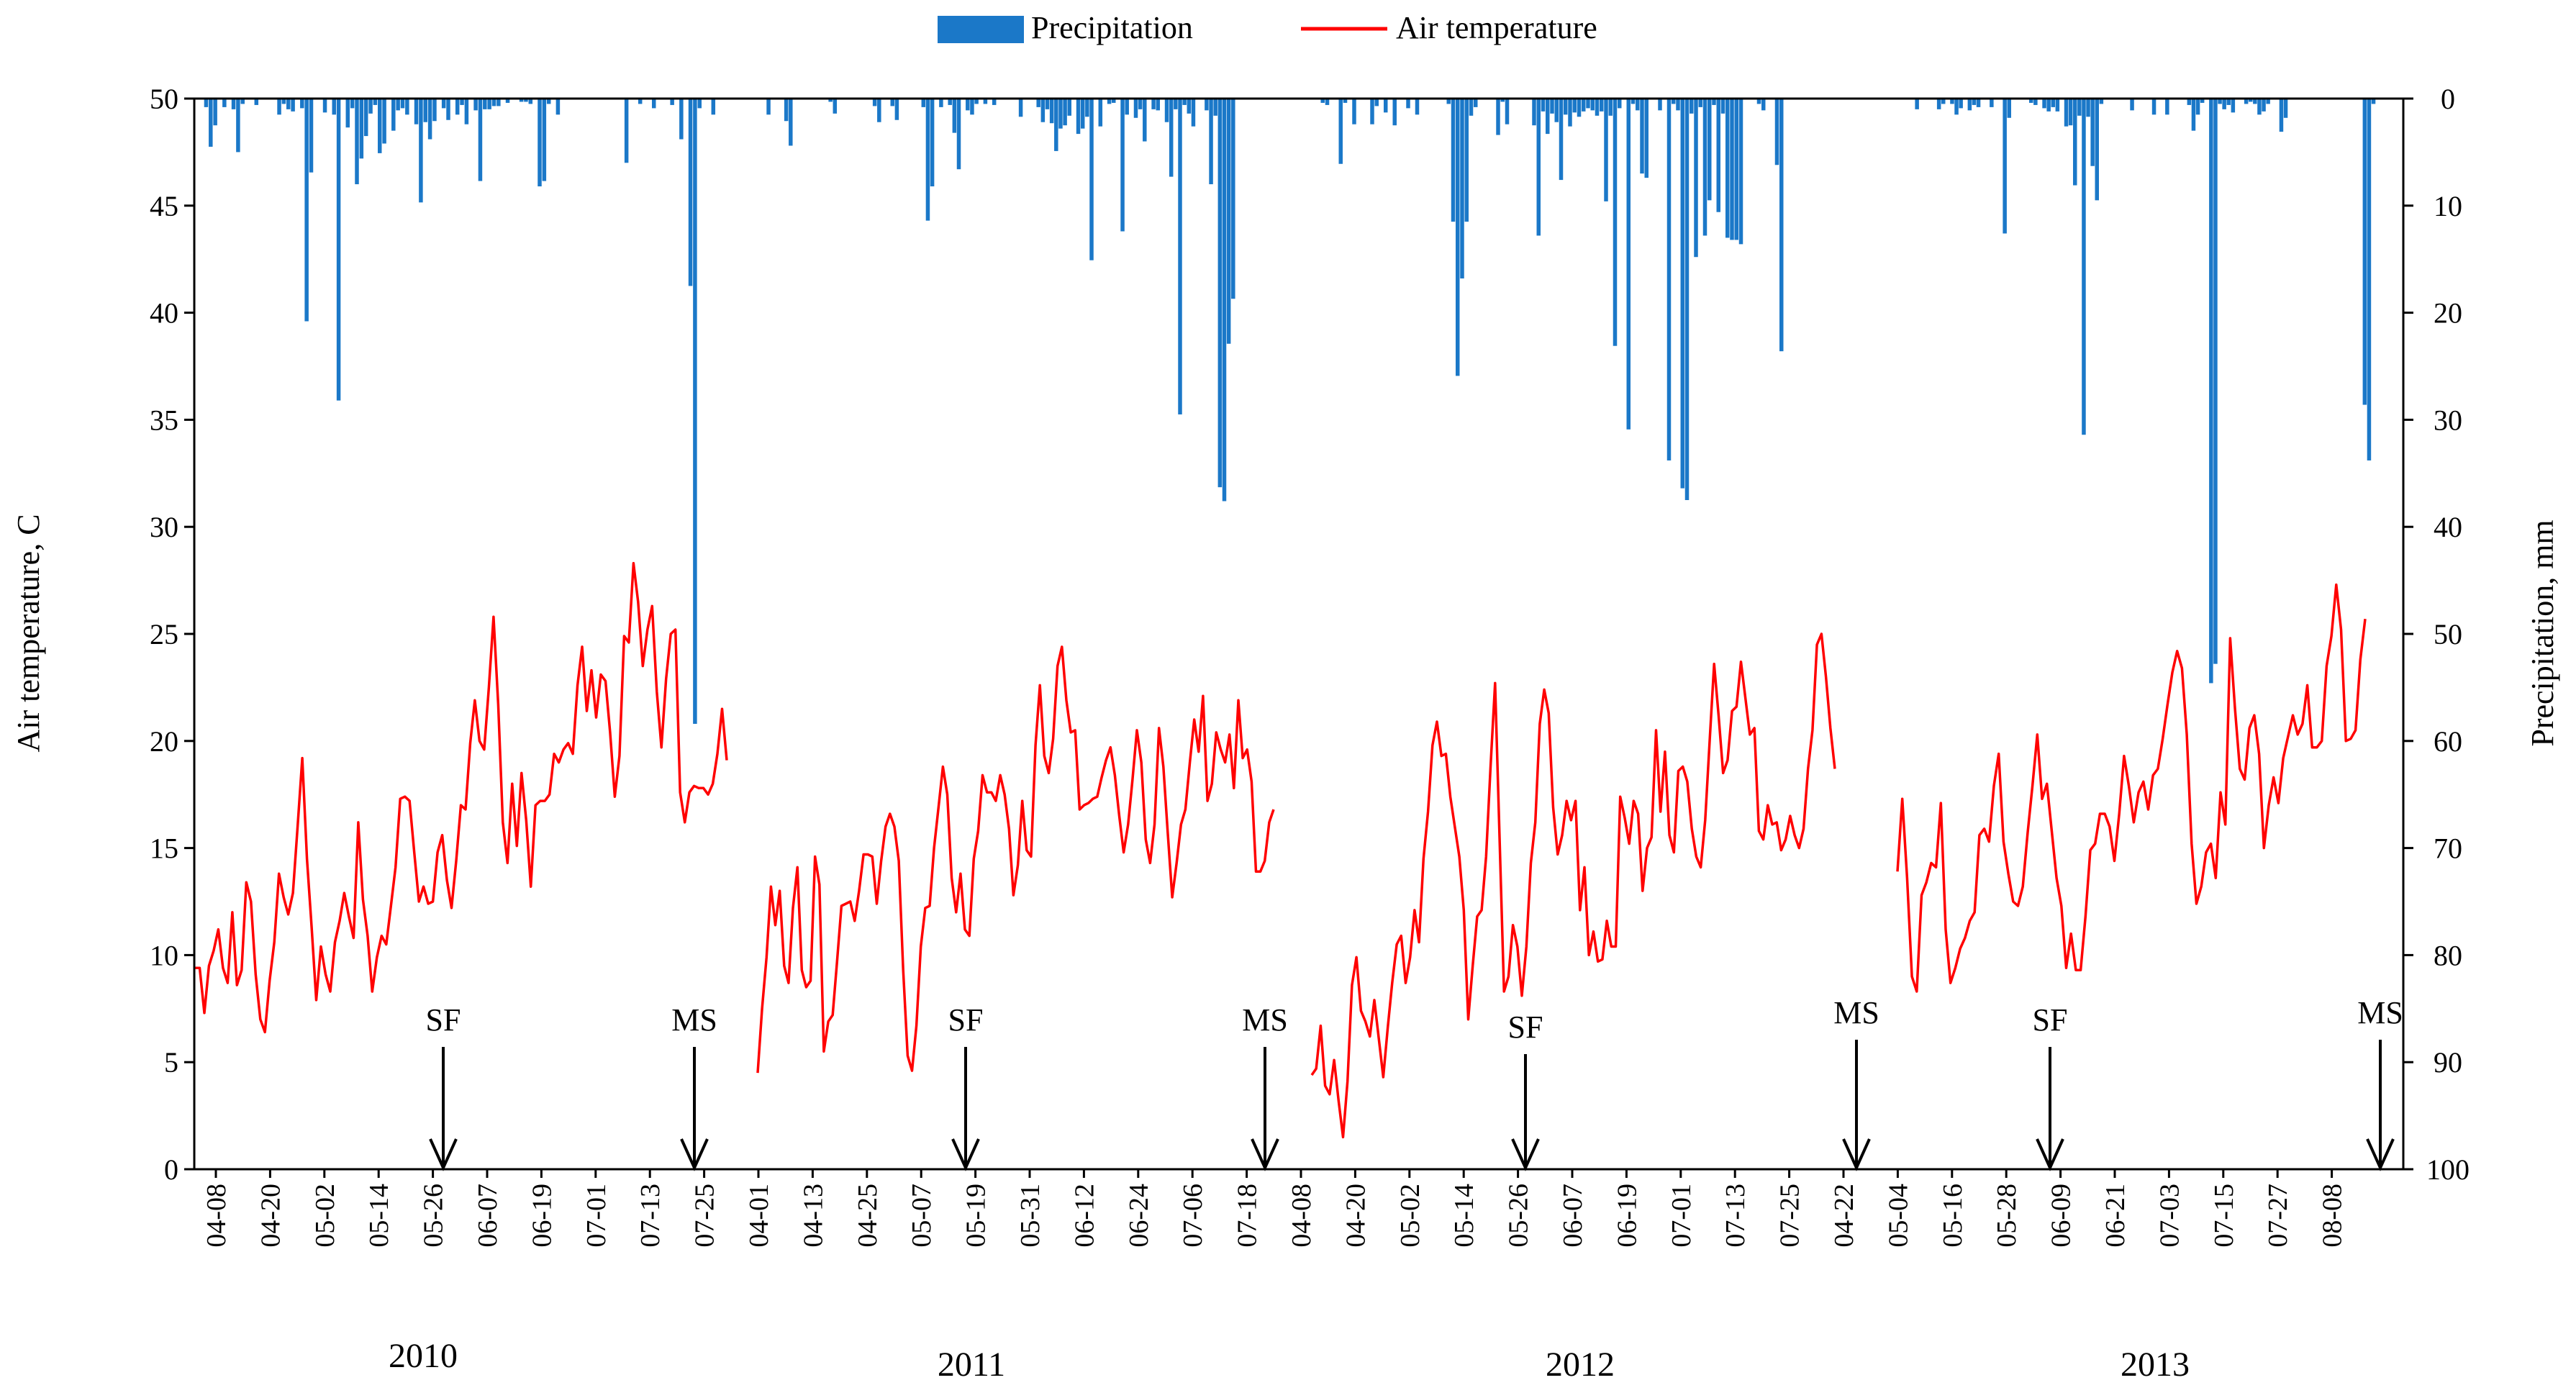 This screenshot has height=1393, width=2576. Describe the element at coordinates (542, 1216) in the screenshot. I see `x-tick-label: 06-19` at that location.